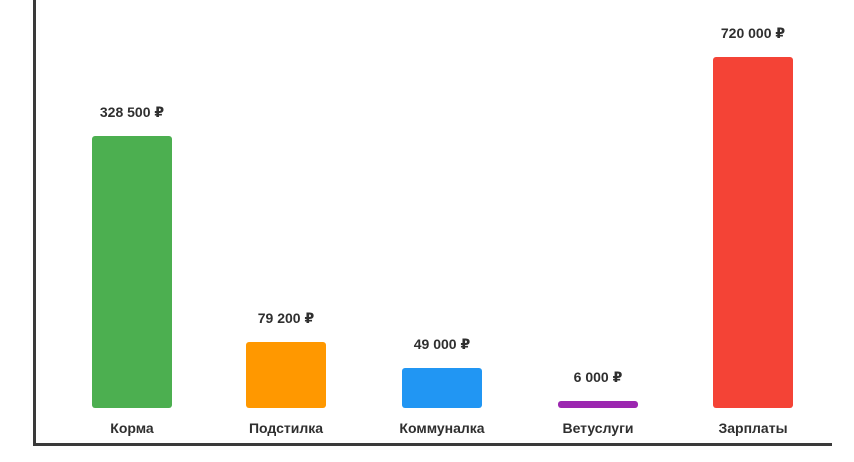  What do you see at coordinates (598, 377) in the screenshot?
I see `bar-value-label: 6 000 ₽` at bounding box center [598, 377].